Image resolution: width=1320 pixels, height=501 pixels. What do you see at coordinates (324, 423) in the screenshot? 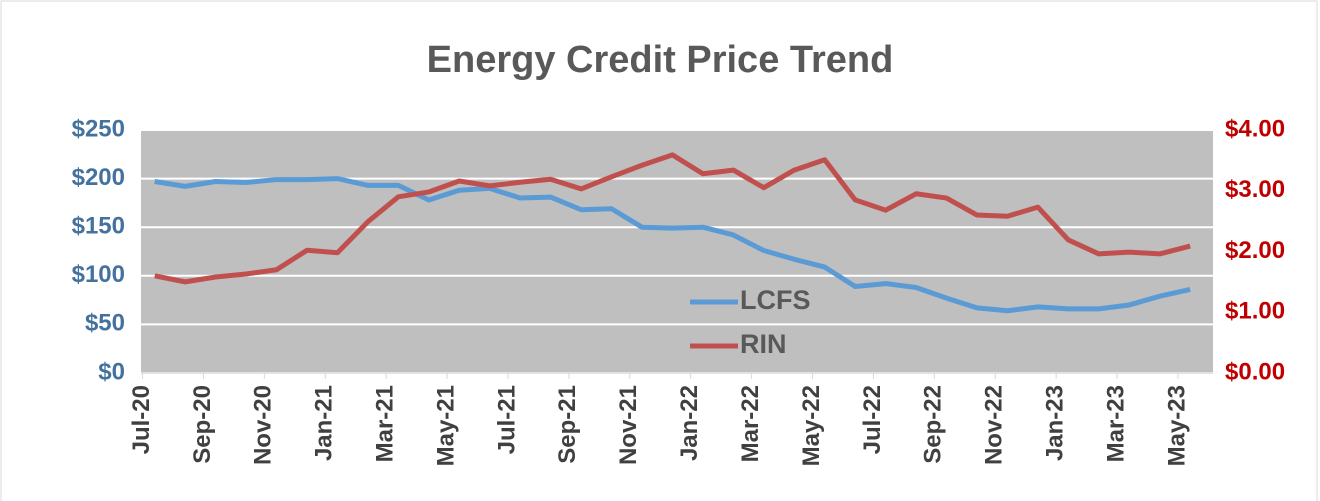
I see `x-tick-label: Jan-21` at bounding box center [324, 423].